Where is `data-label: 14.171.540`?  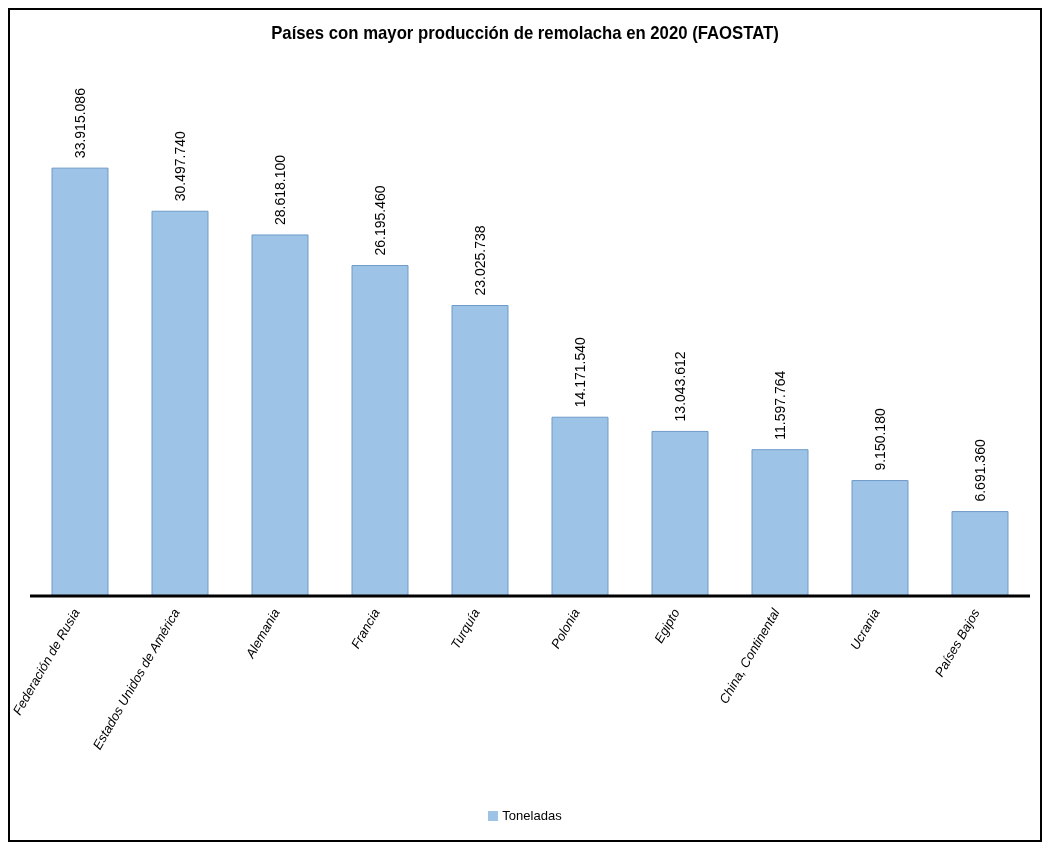
data-label: 14.171.540 is located at coordinates (580, 372).